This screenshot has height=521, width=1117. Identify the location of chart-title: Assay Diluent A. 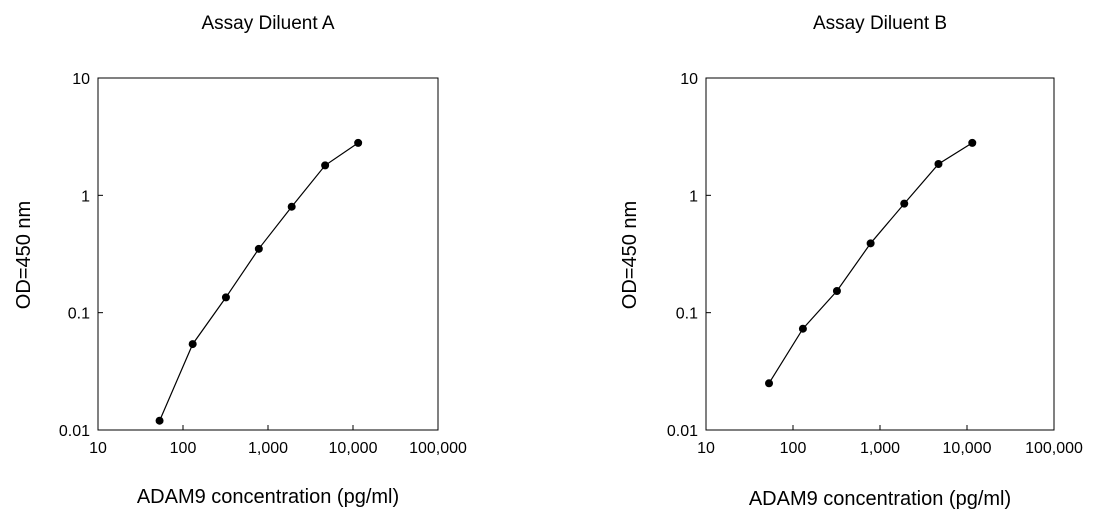
(267, 23).